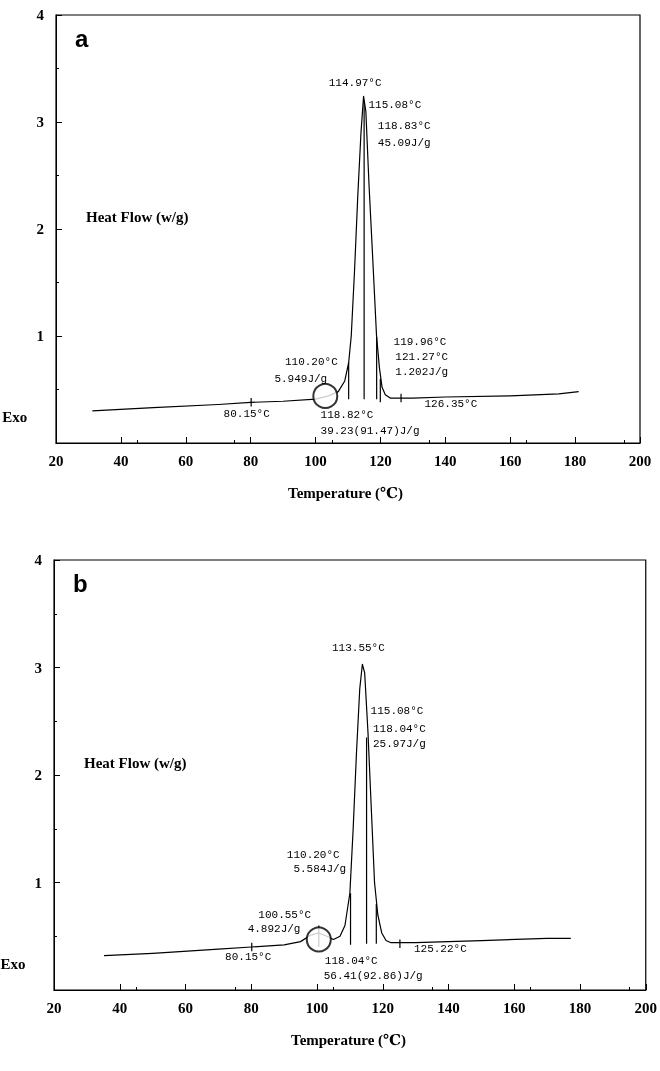  Describe the element at coordinates (422, 356) in the screenshot. I see `annotation: 121.27°C` at that location.